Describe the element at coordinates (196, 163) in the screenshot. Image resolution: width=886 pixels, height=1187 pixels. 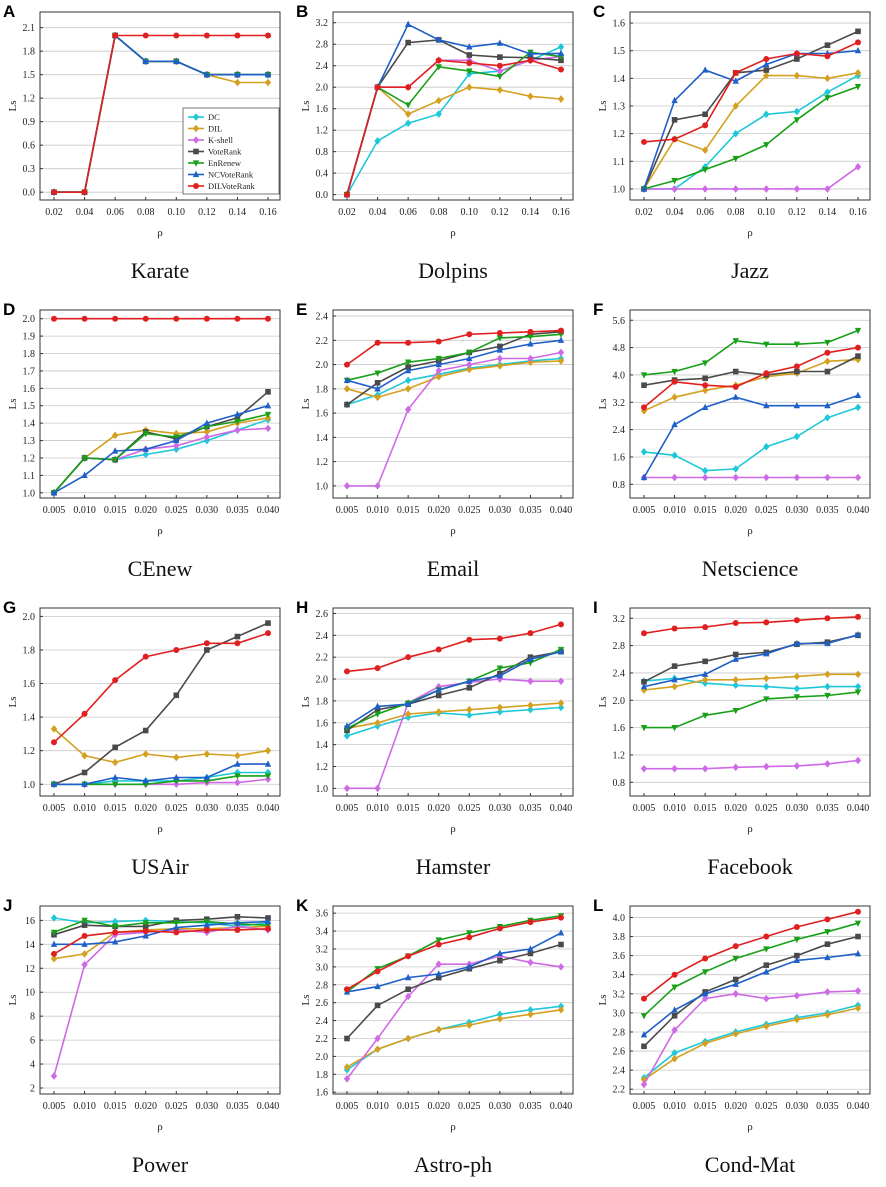
I see `legend-marker` at that location.